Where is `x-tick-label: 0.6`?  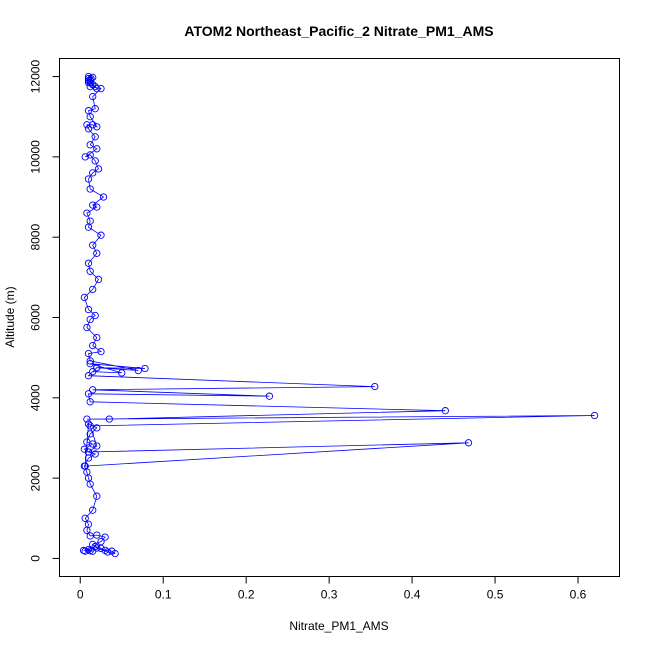 x-tick-label: 0.6 is located at coordinates (578, 595).